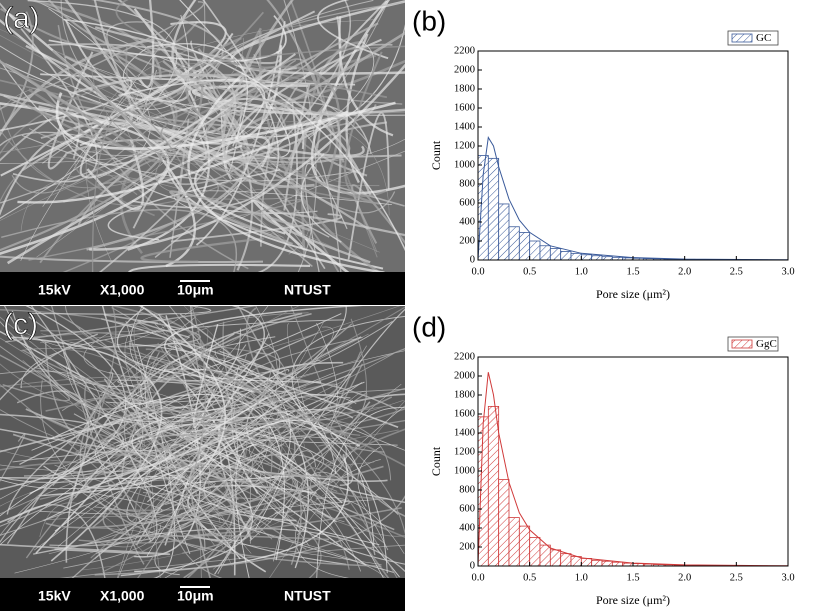 This screenshot has height=611, width=813. What do you see at coordinates (464, 164) in the screenshot?
I see `y-tick-label: 1000` at bounding box center [464, 164].